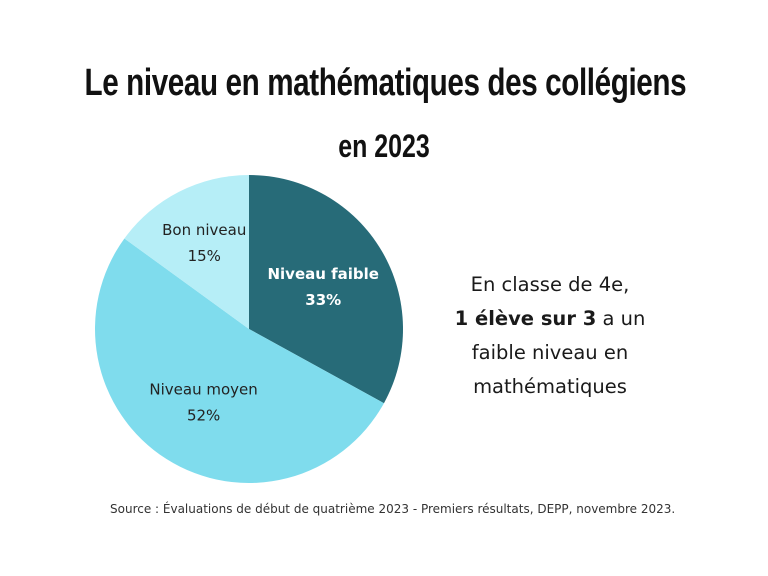 The width and height of the screenshot is (768, 576). What do you see at coordinates (550, 352) in the screenshot?
I see `callout-line-3: faible niveau en` at bounding box center [550, 352].